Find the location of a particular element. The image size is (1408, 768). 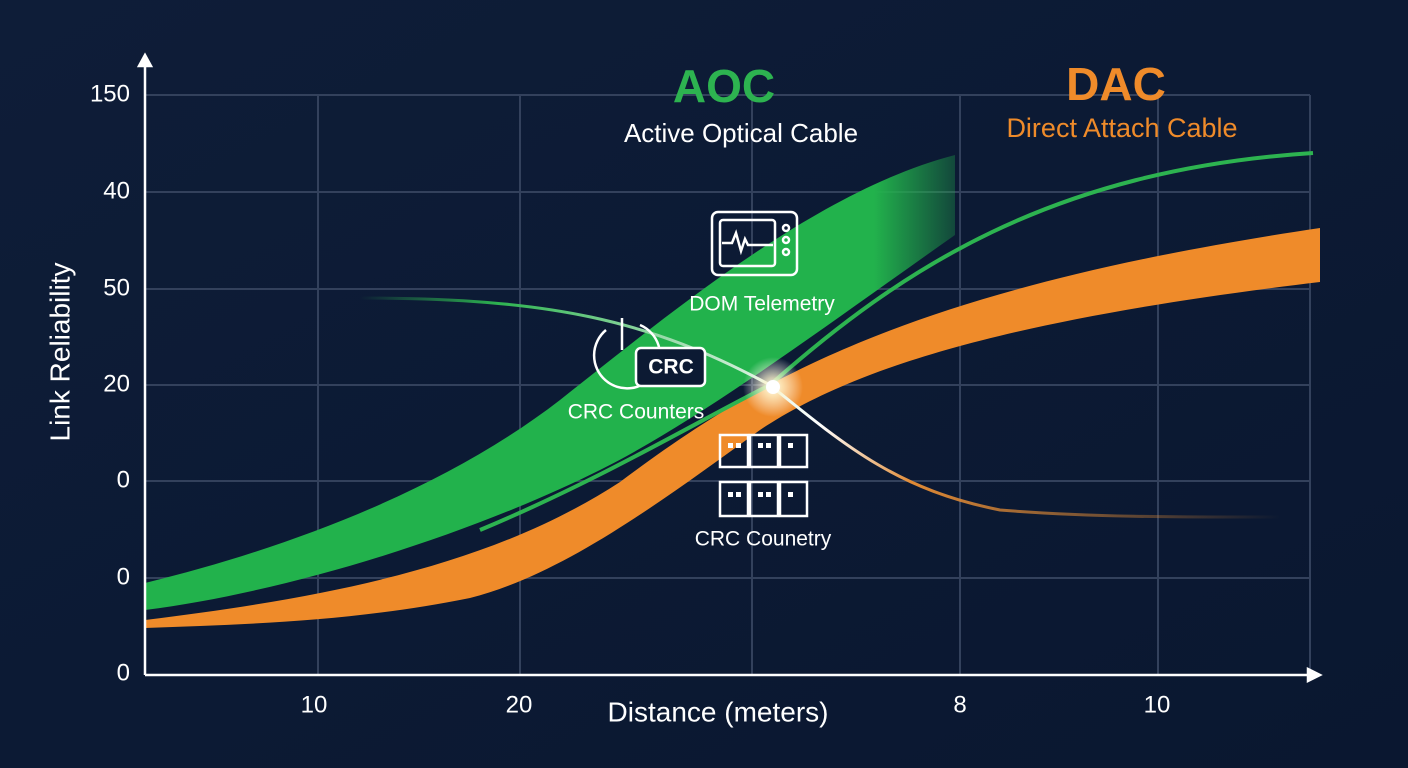

y-axis-label: Link Reliability is located at coordinates (59, 352).